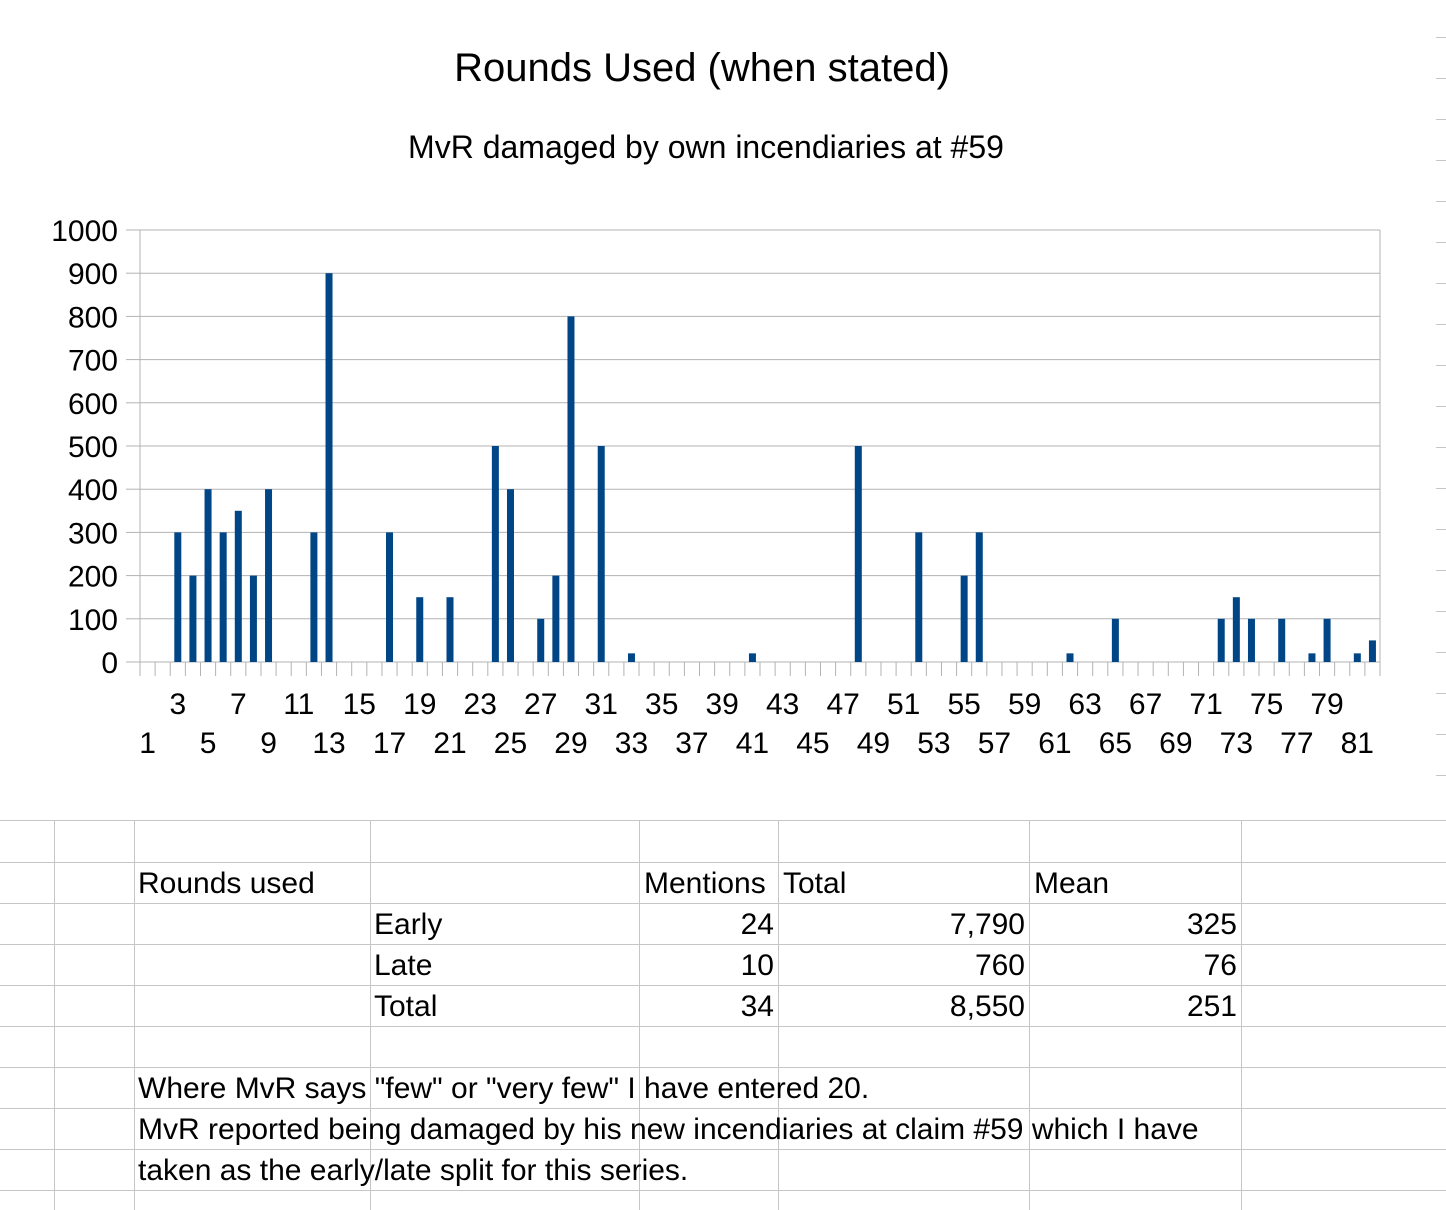 This screenshot has height=1210, width=1446. Describe the element at coordinates (226, 883) in the screenshot. I see `table-header-label: Rounds used` at that location.